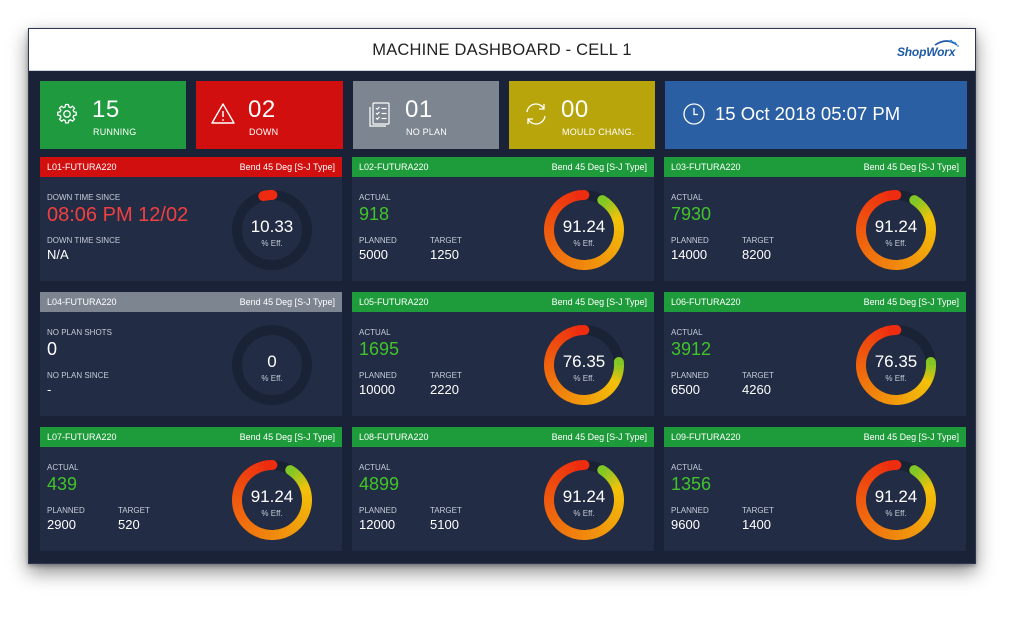 Image resolution: width=1032 pixels, height=618 pixels. What do you see at coordinates (896, 365) in the screenshot?
I see `efficiency-gauge: 76.35 % Eff.` at bounding box center [896, 365].